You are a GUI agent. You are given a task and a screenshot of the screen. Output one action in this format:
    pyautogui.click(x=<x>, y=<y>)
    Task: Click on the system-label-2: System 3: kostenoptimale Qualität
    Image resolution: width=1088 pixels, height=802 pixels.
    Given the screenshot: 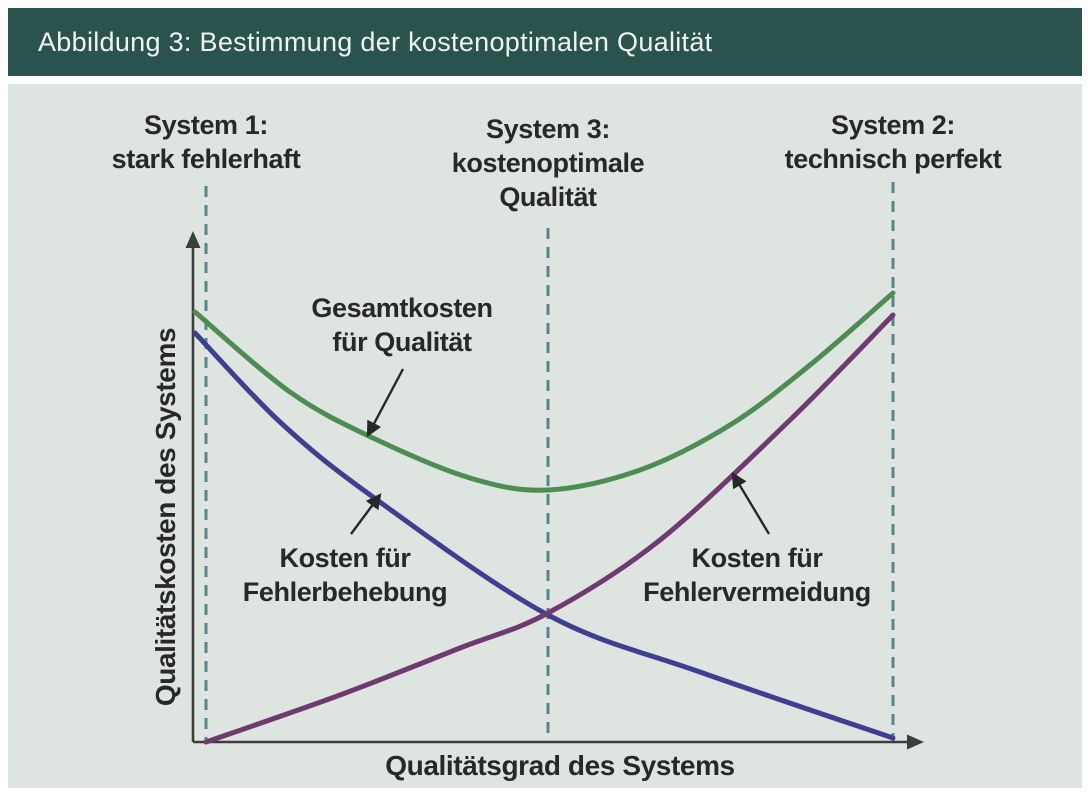 What is the action you would take?
    pyautogui.click(x=548, y=163)
    